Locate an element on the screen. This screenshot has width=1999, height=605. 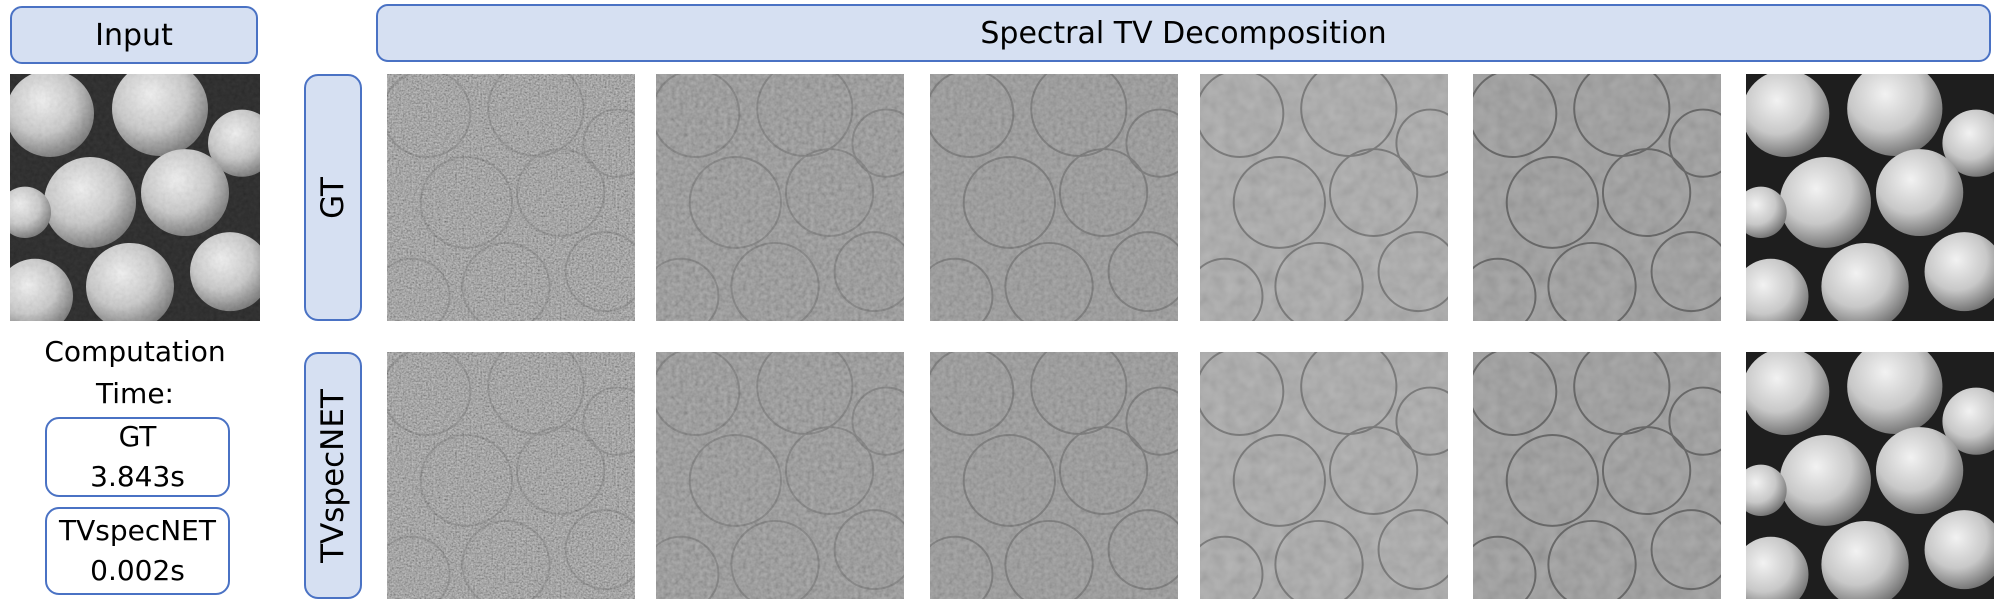
computation-title-line2: Time: is located at coordinates (135, 393).